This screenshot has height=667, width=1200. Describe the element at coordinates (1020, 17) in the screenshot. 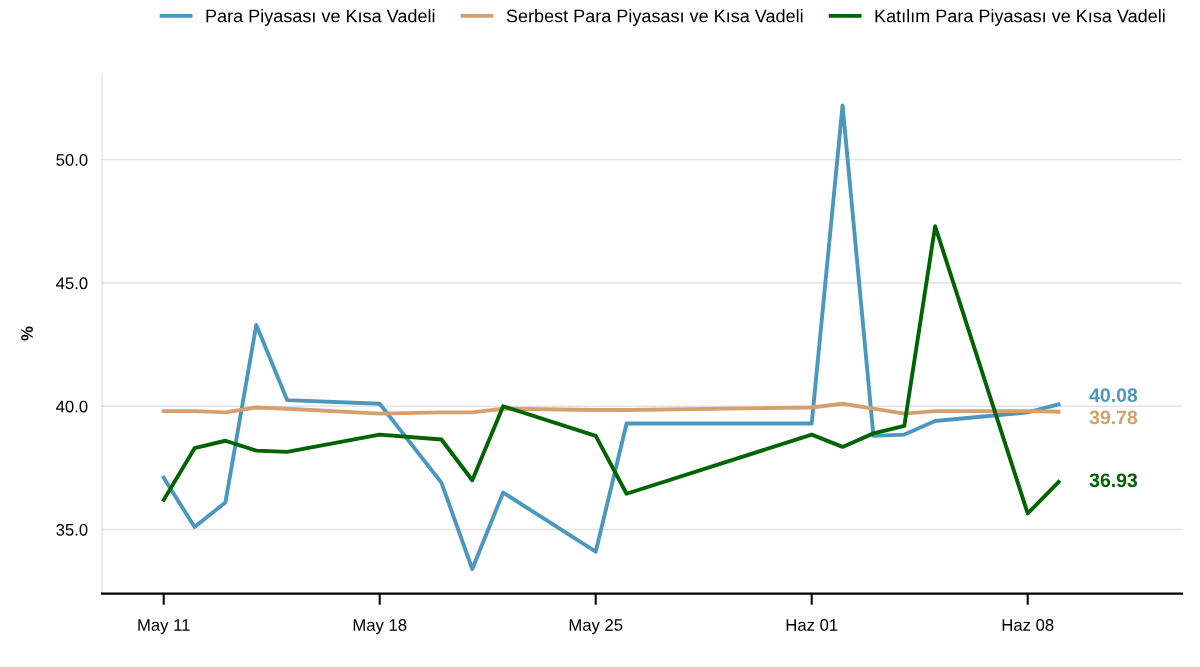

I see `legend-label: Katılım Para Piyasası ve Kısa Vadeli` at that location.